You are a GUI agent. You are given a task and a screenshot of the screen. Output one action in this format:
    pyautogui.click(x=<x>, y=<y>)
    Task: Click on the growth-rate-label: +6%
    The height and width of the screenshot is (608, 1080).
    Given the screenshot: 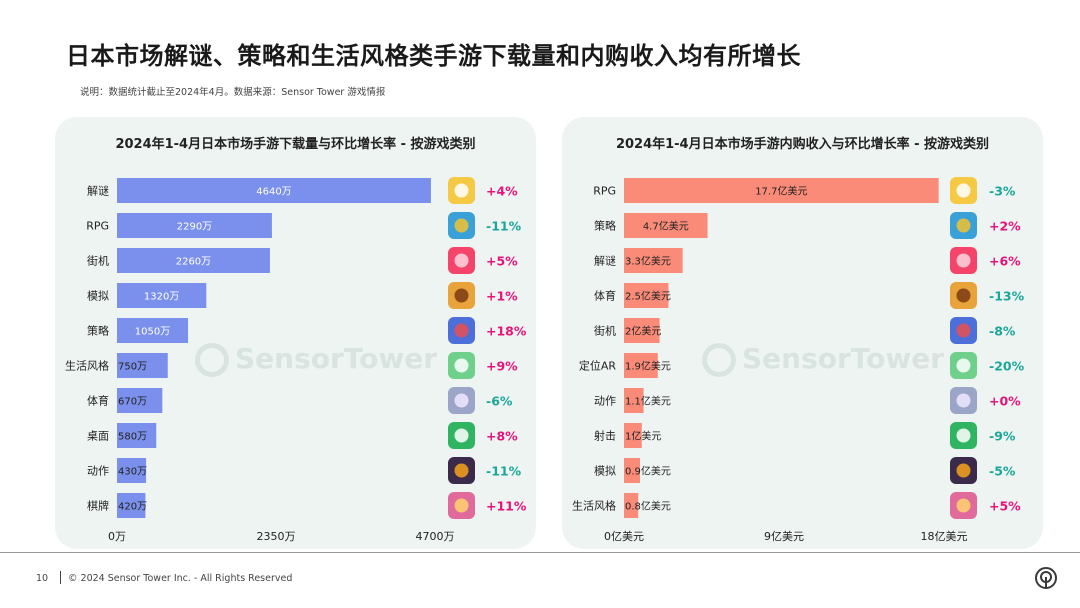 What is the action you would take?
    pyautogui.click(x=1005, y=261)
    